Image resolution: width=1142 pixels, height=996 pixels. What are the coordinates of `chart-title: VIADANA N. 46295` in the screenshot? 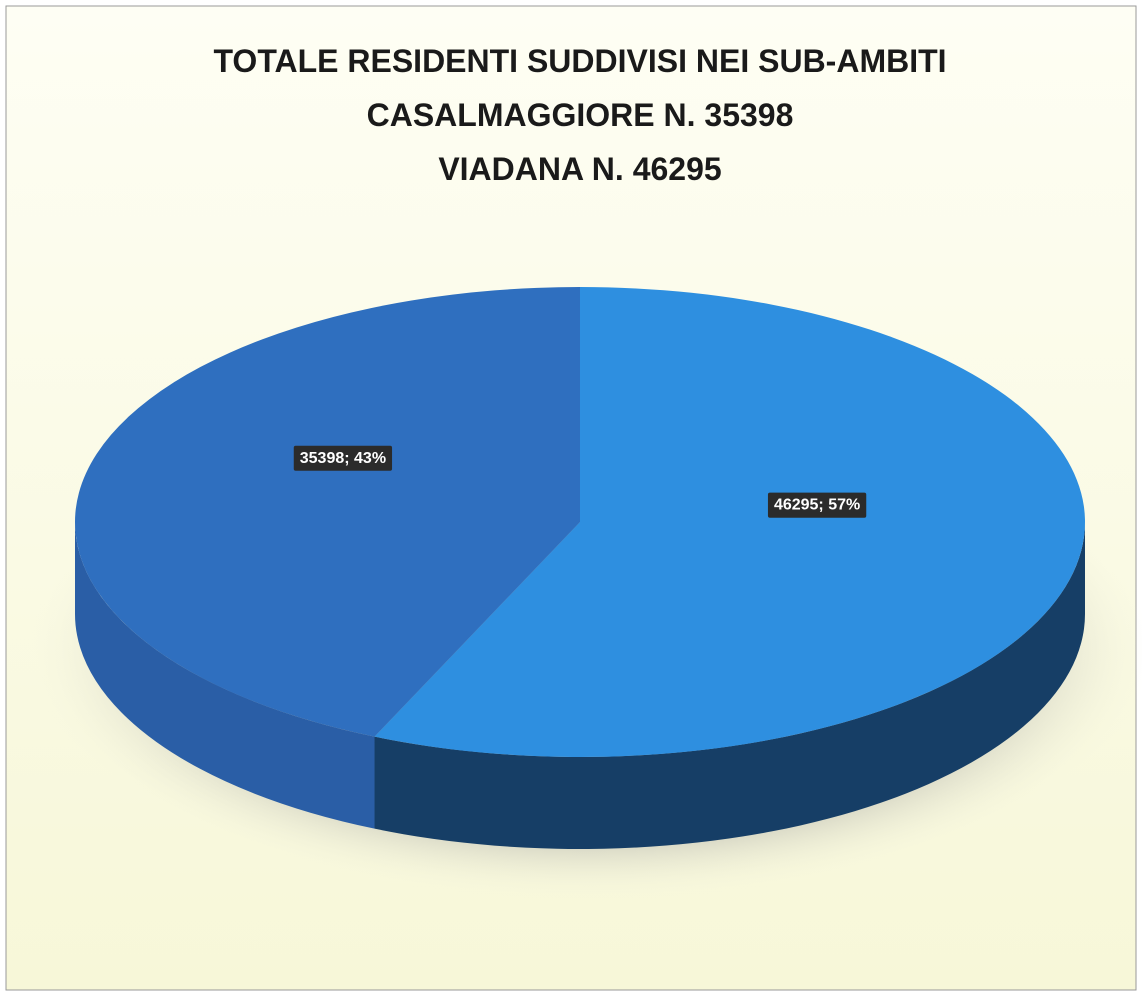 It's located at (579, 169).